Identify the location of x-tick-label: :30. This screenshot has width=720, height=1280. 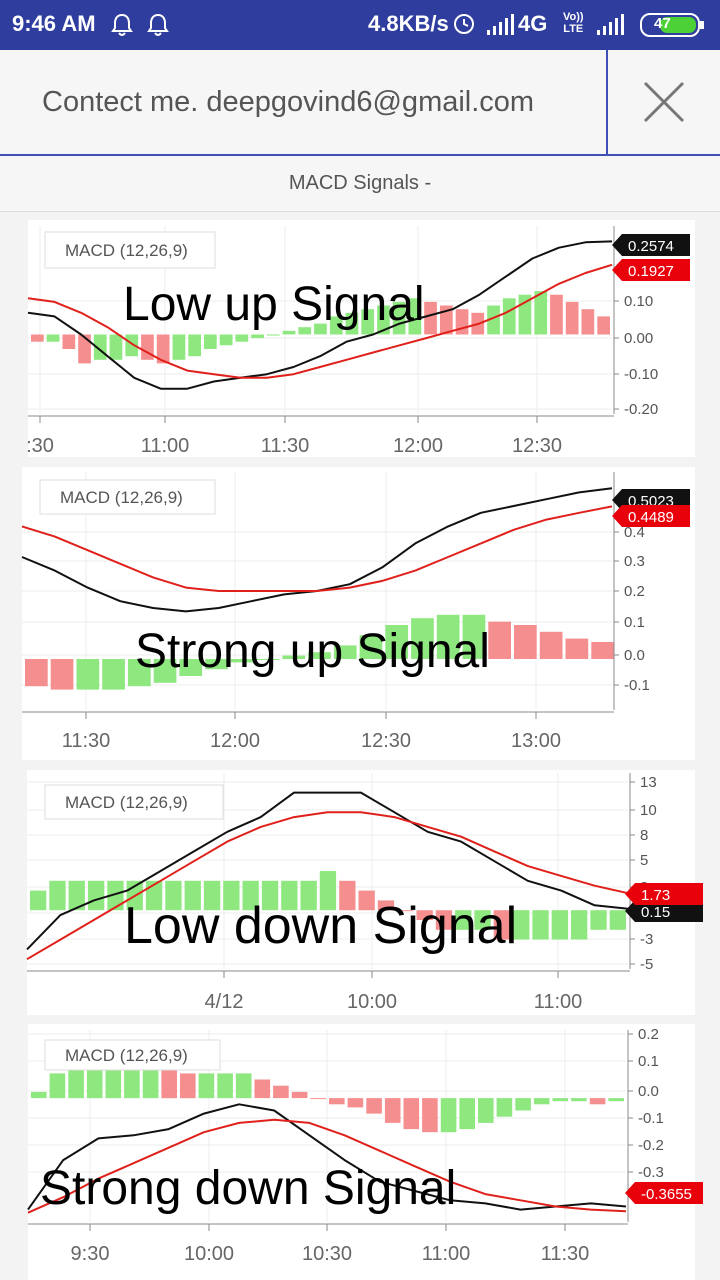
(40, 446).